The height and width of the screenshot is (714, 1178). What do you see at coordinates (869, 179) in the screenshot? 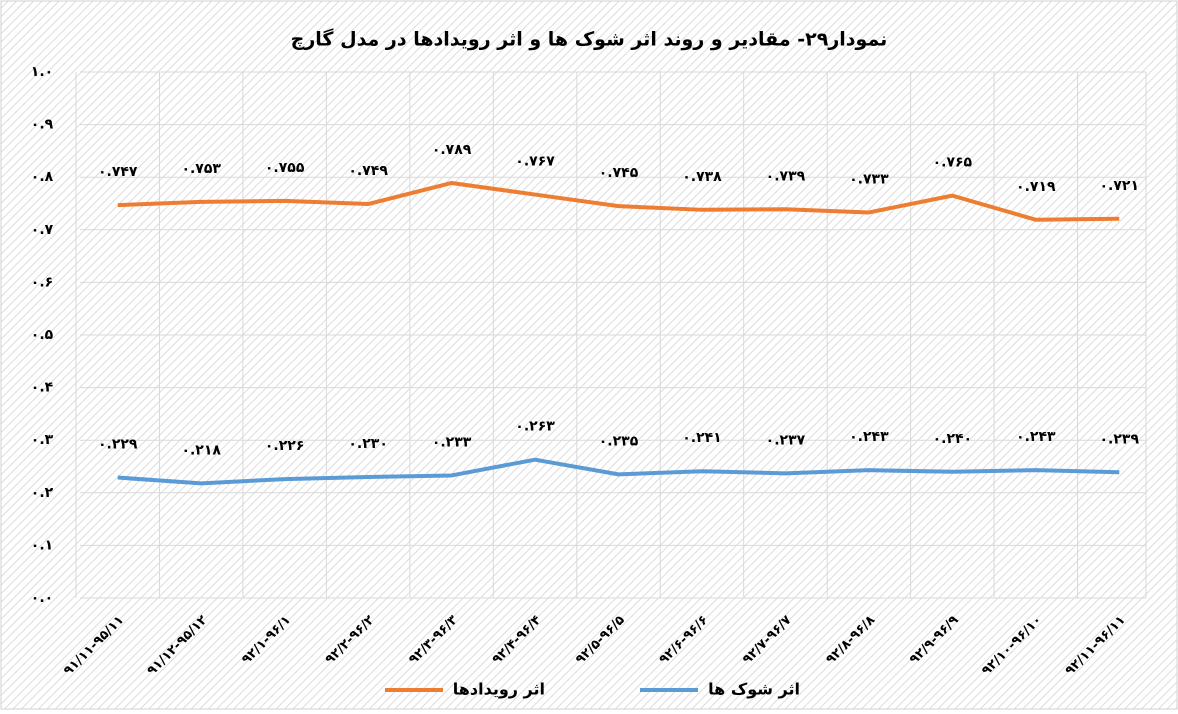
I see `data-label: ۰.۷۳۳` at bounding box center [869, 179].